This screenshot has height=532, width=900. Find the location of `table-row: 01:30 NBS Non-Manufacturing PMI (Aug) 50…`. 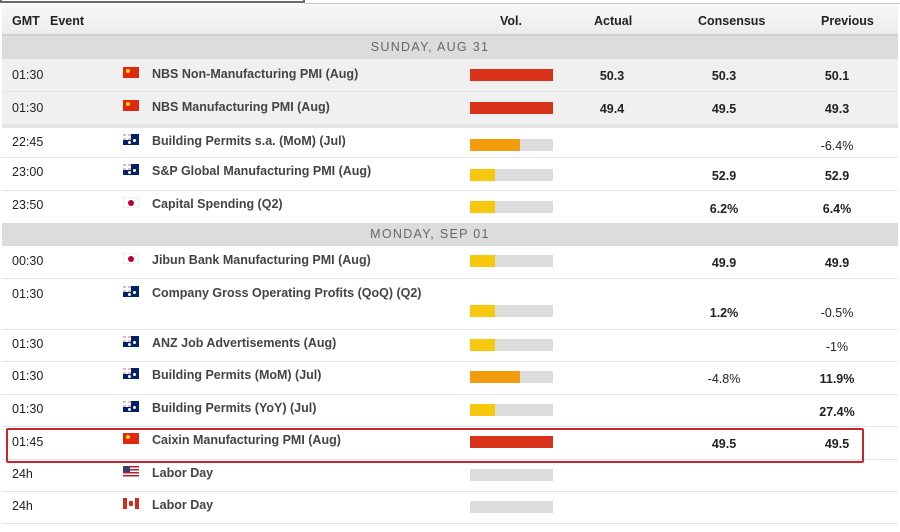

table-row: 01:30 NBS Non-Manufacturing PMI (Aug) 50… is located at coordinates (450, 75).